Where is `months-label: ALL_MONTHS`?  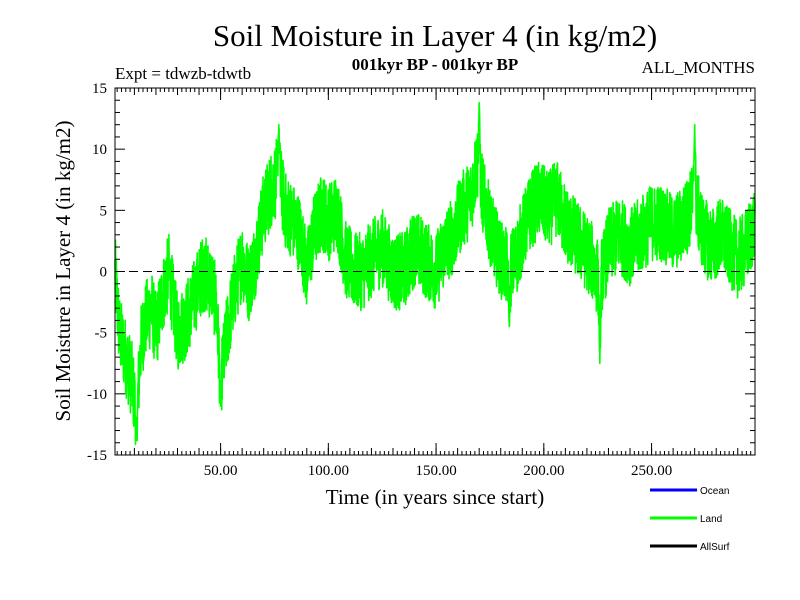
months-label: ALL_MONTHS is located at coordinates (698, 67).